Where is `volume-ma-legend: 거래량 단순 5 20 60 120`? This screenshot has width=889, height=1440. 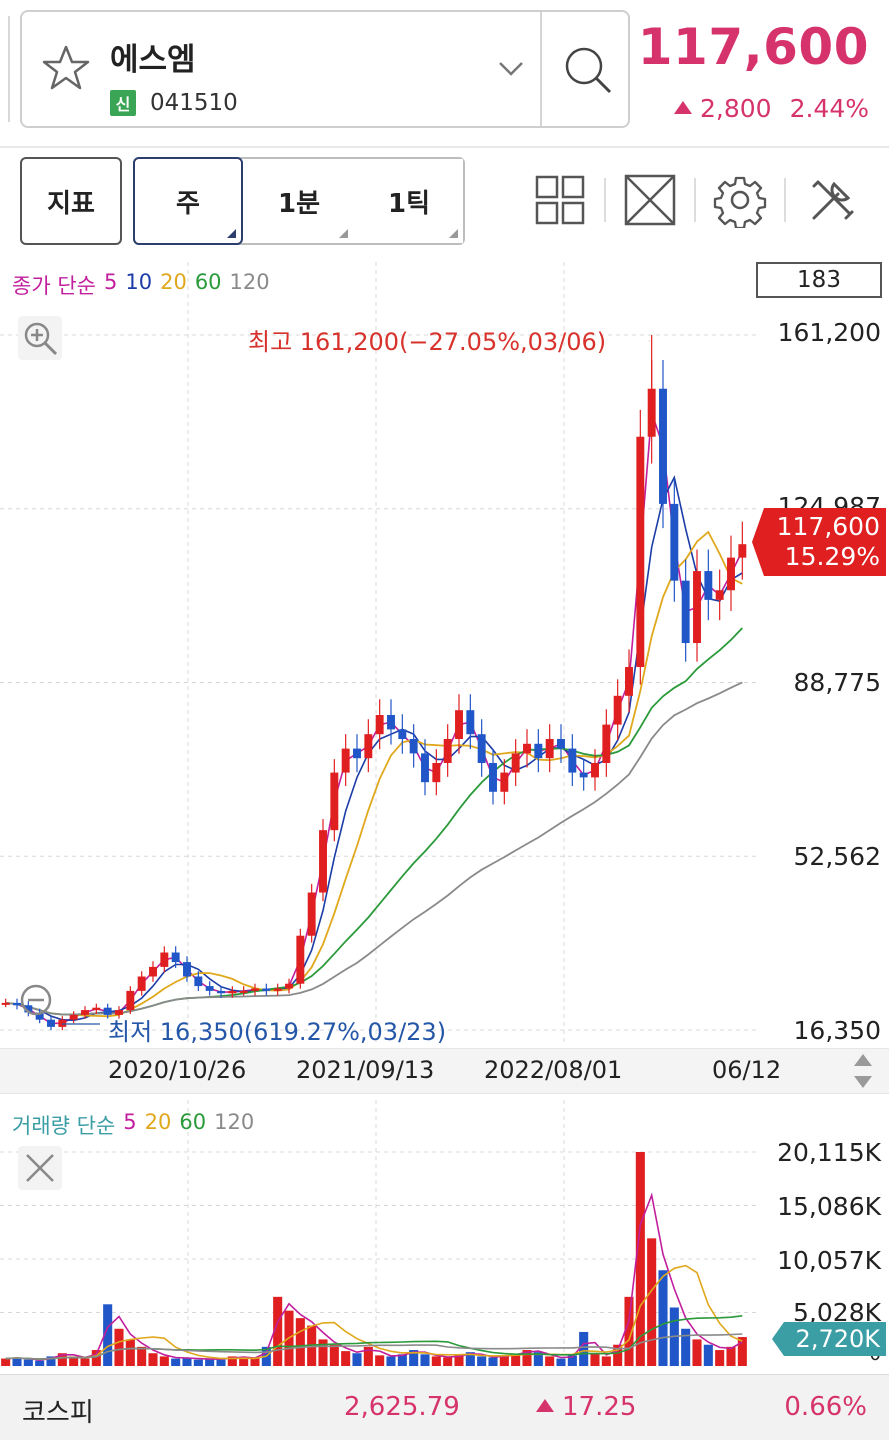 volume-ma-legend: 거래량 단순 5 20 60 120 is located at coordinates (133, 1125).